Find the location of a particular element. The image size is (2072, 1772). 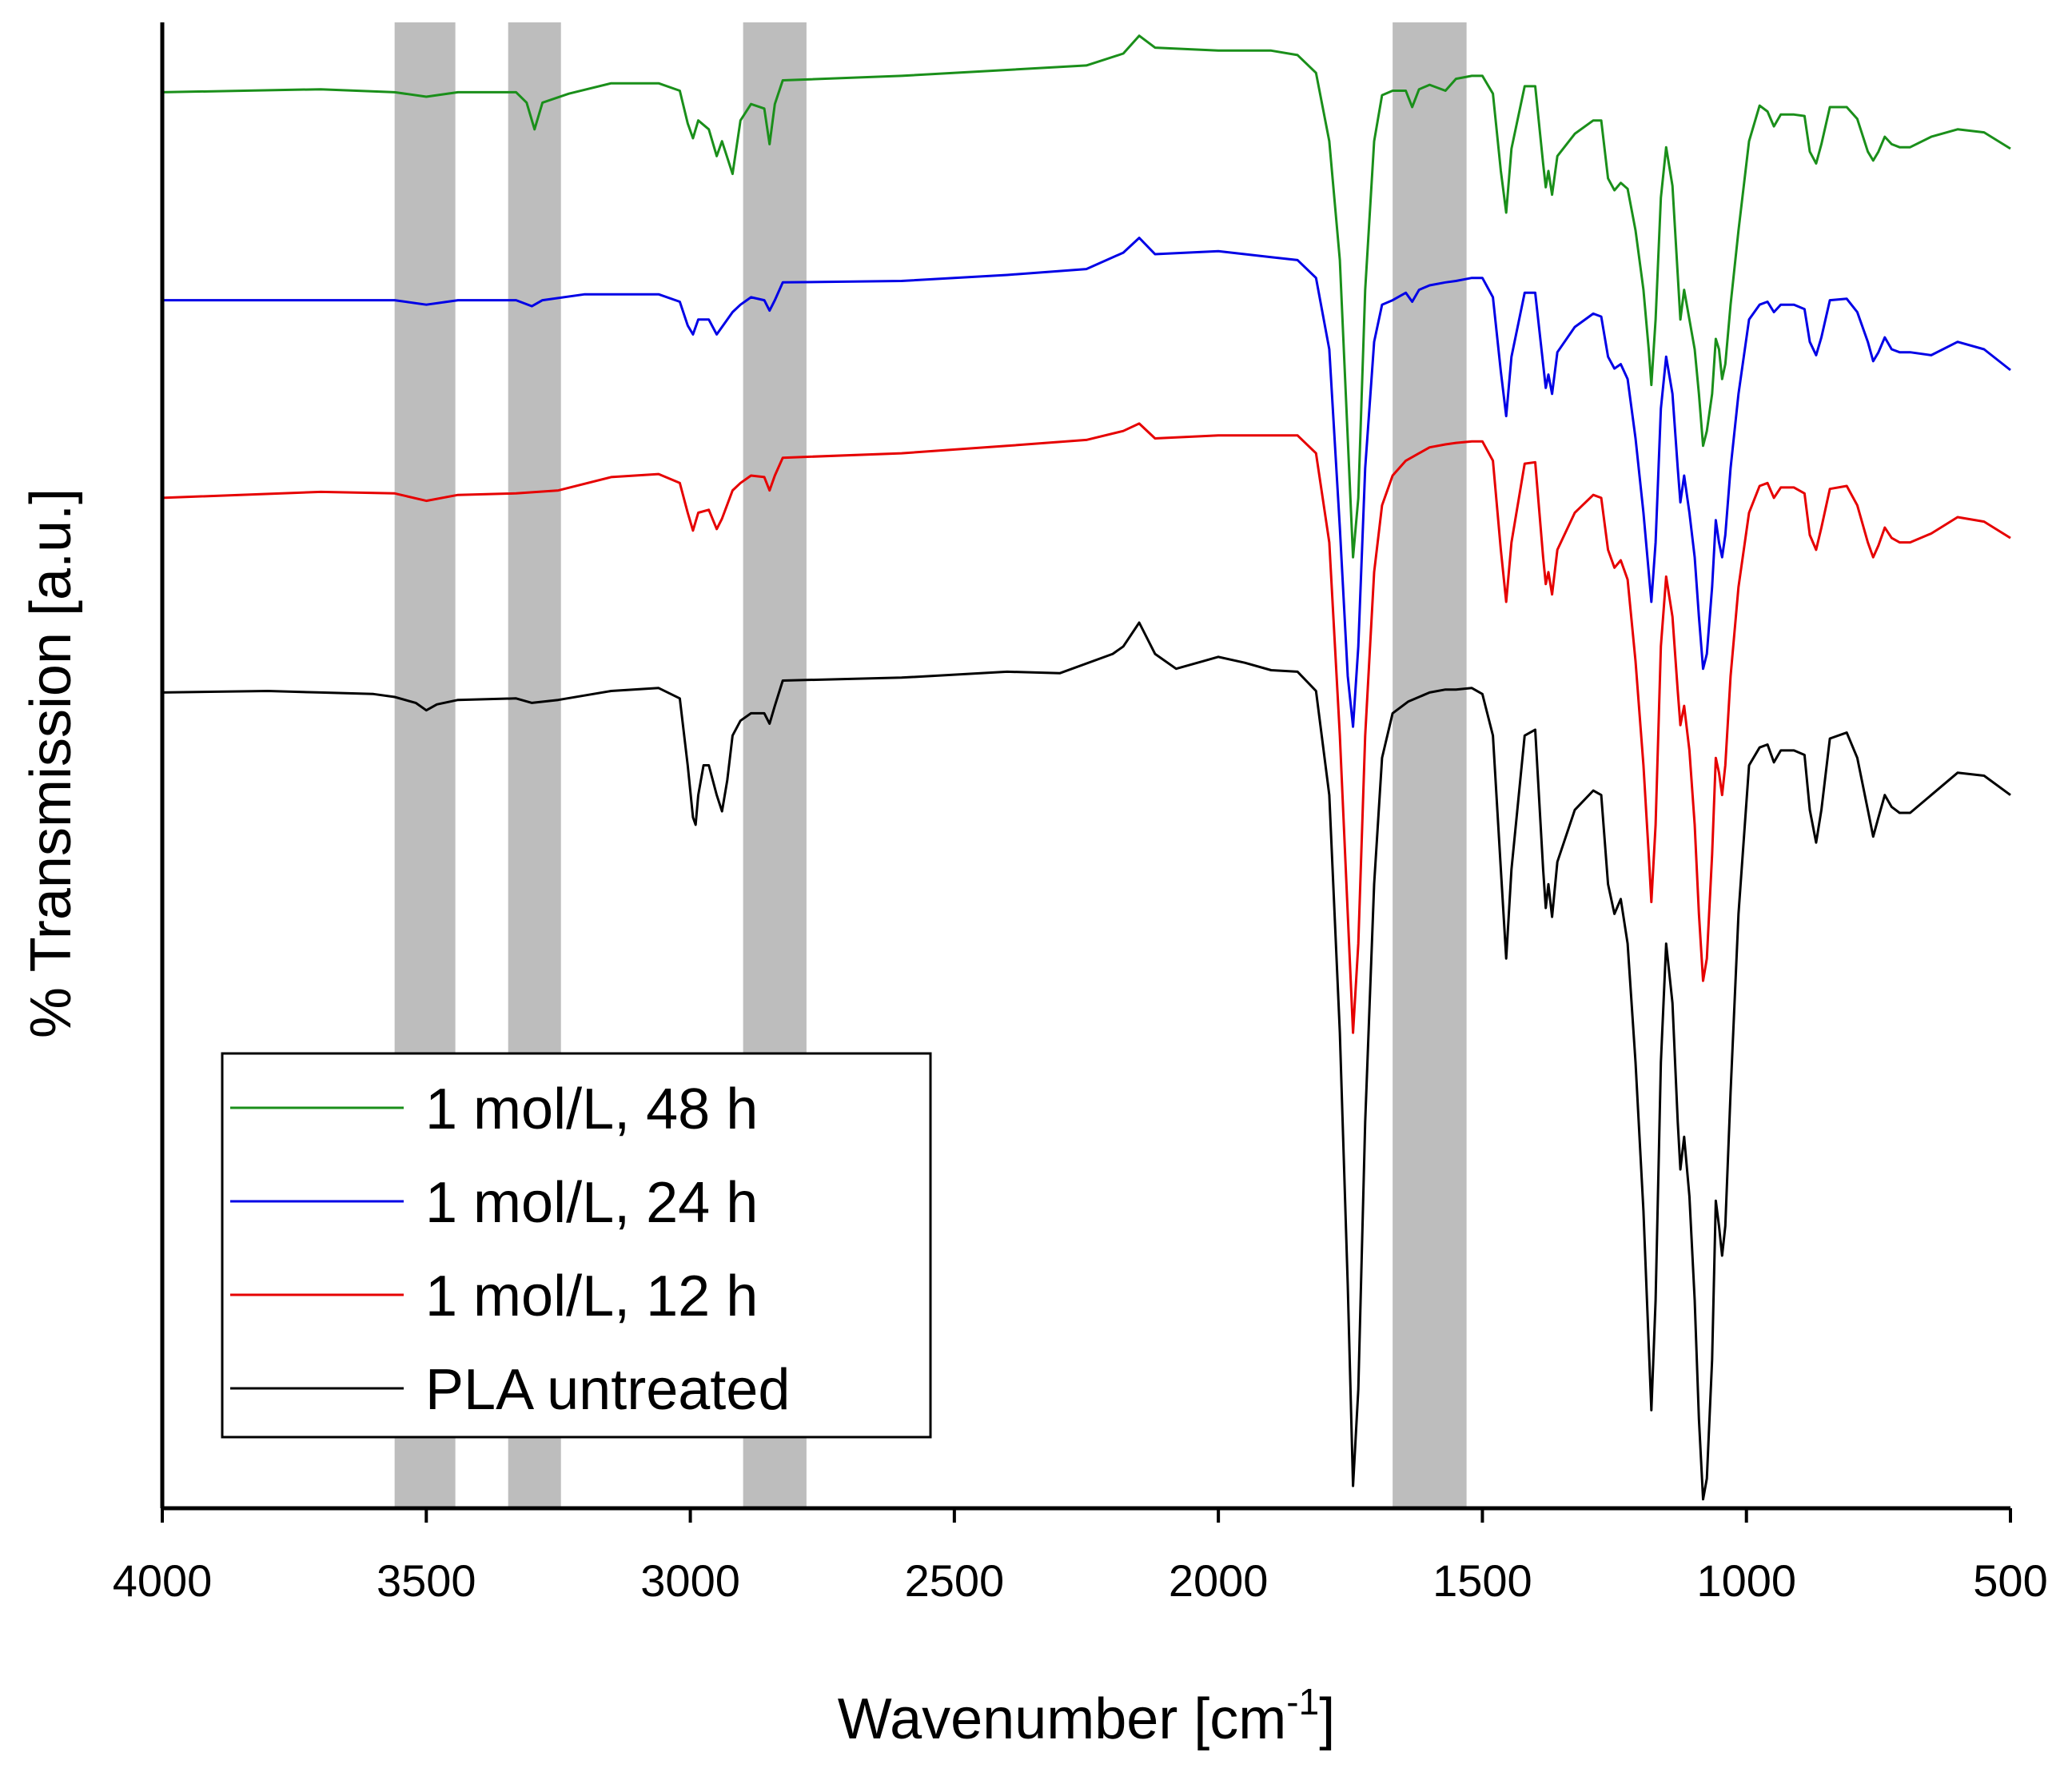

x-tick-label: 3000 is located at coordinates (690, 1580).